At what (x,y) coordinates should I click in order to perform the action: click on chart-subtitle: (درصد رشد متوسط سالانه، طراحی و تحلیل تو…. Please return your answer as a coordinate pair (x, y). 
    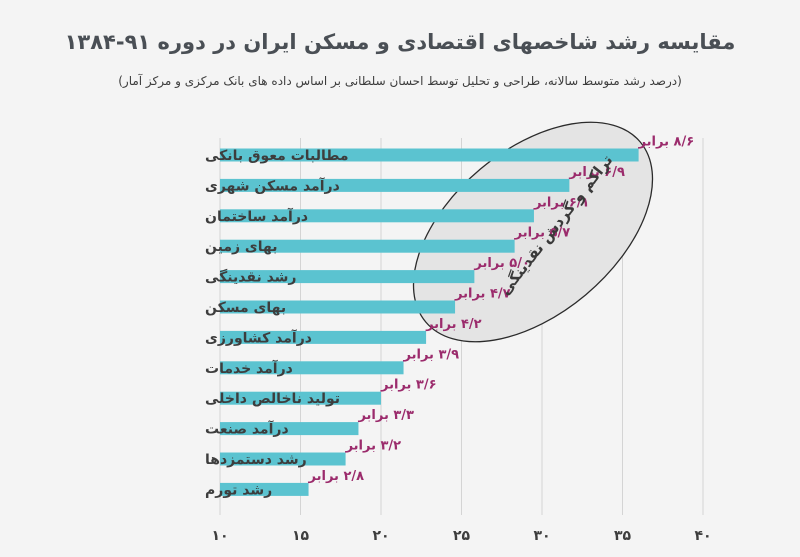
    Looking at the image, I should click on (400, 81).